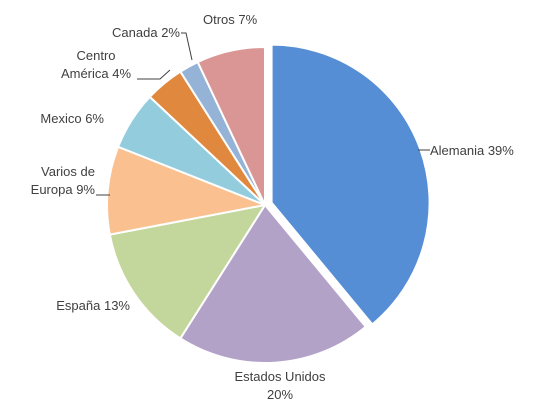 The width and height of the screenshot is (535, 401). Describe the element at coordinates (457, 150) in the screenshot. I see `category-label: Alemania` at that location.